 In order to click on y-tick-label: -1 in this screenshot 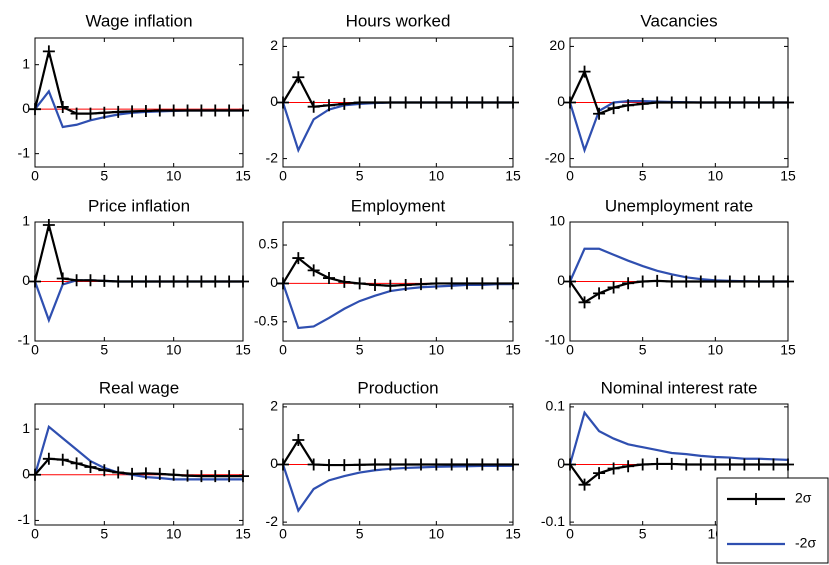, I will do `click(24, 519)`.